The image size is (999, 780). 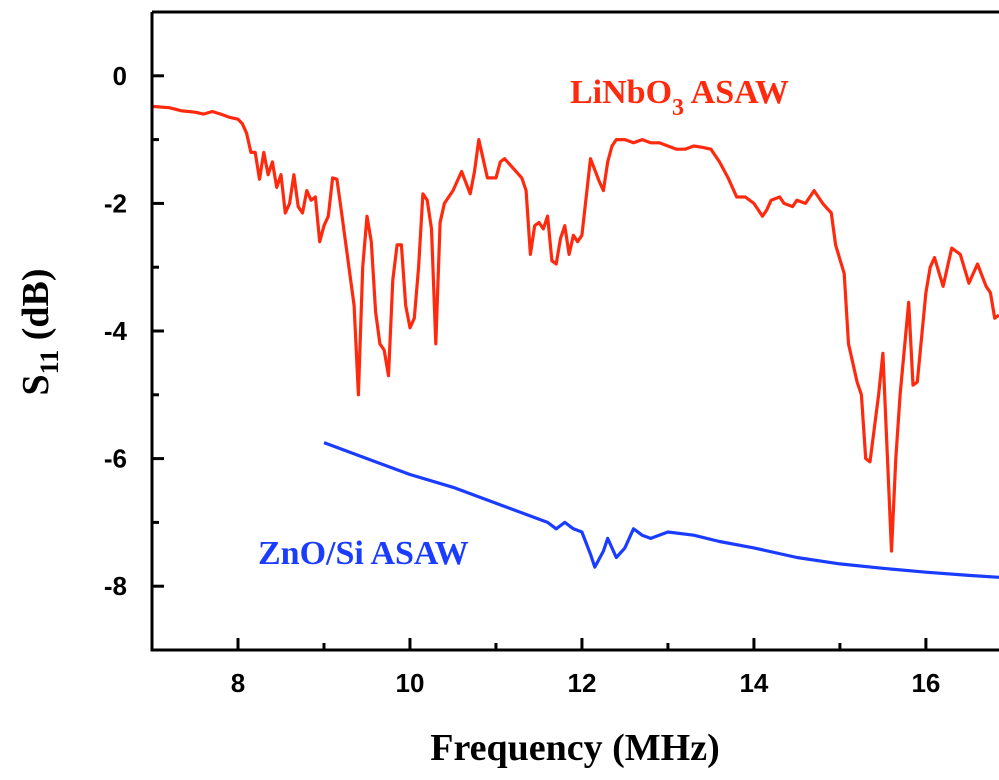 I want to click on y-tick-label: -4, so click(x=116, y=331).